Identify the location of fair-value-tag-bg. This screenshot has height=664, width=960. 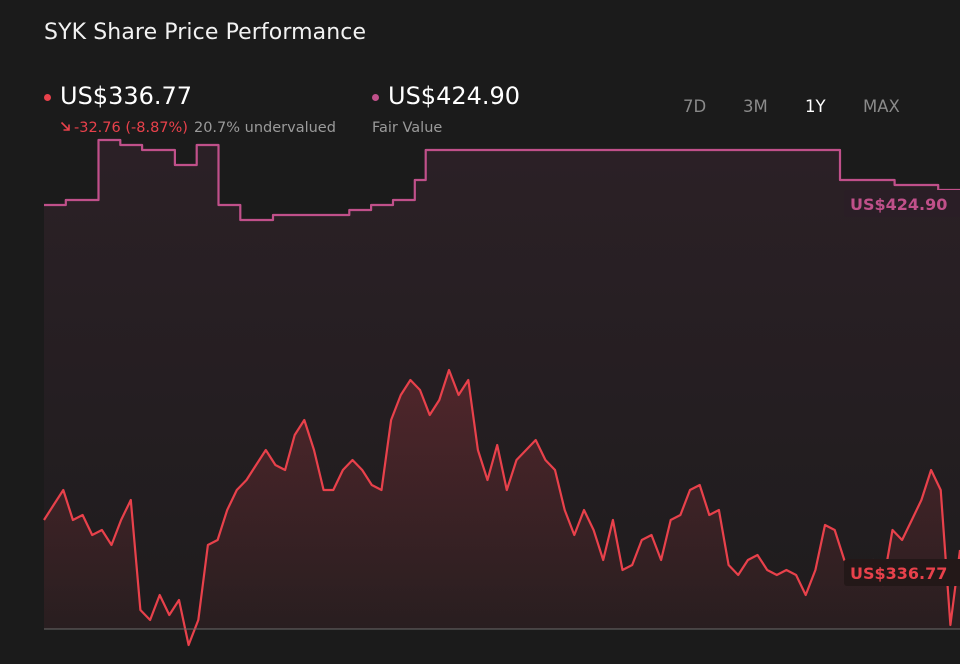
(902, 203).